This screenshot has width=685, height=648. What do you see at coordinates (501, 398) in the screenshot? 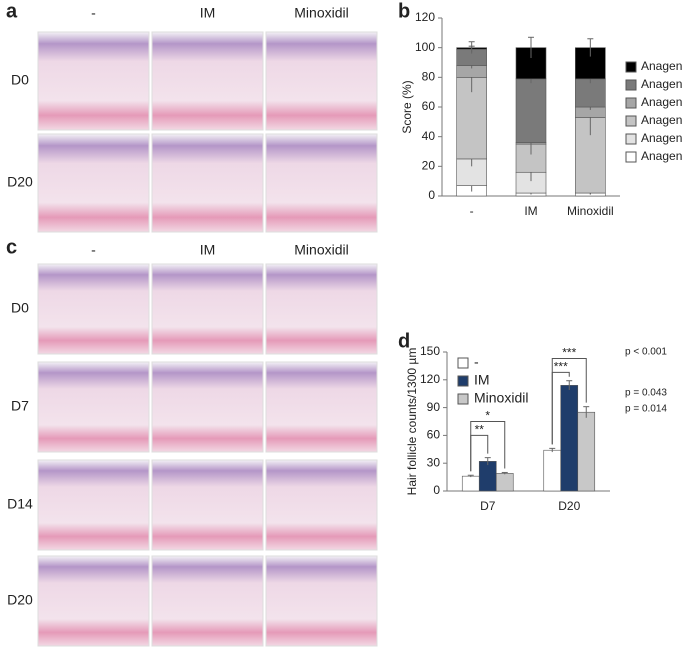
I see `legend-label: Minoxidil` at bounding box center [501, 398].